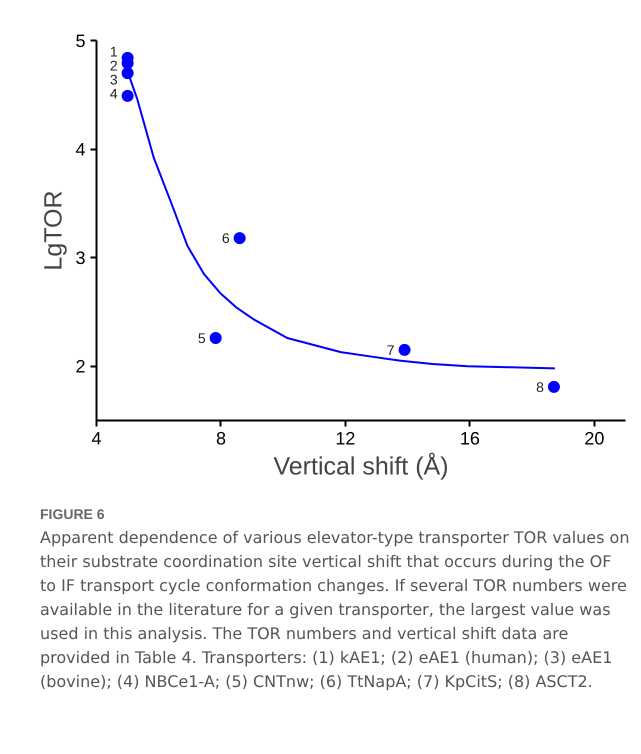 The image size is (641, 754). What do you see at coordinates (114, 93) in the screenshot?
I see `annotation: 4` at bounding box center [114, 93].